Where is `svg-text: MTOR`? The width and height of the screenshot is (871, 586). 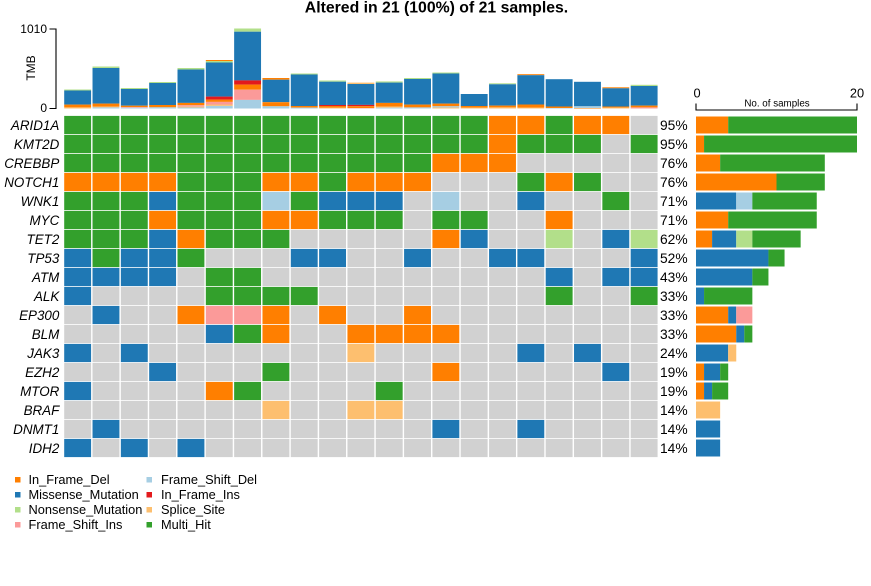 svg-text: MTOR is located at coordinates (40, 391).